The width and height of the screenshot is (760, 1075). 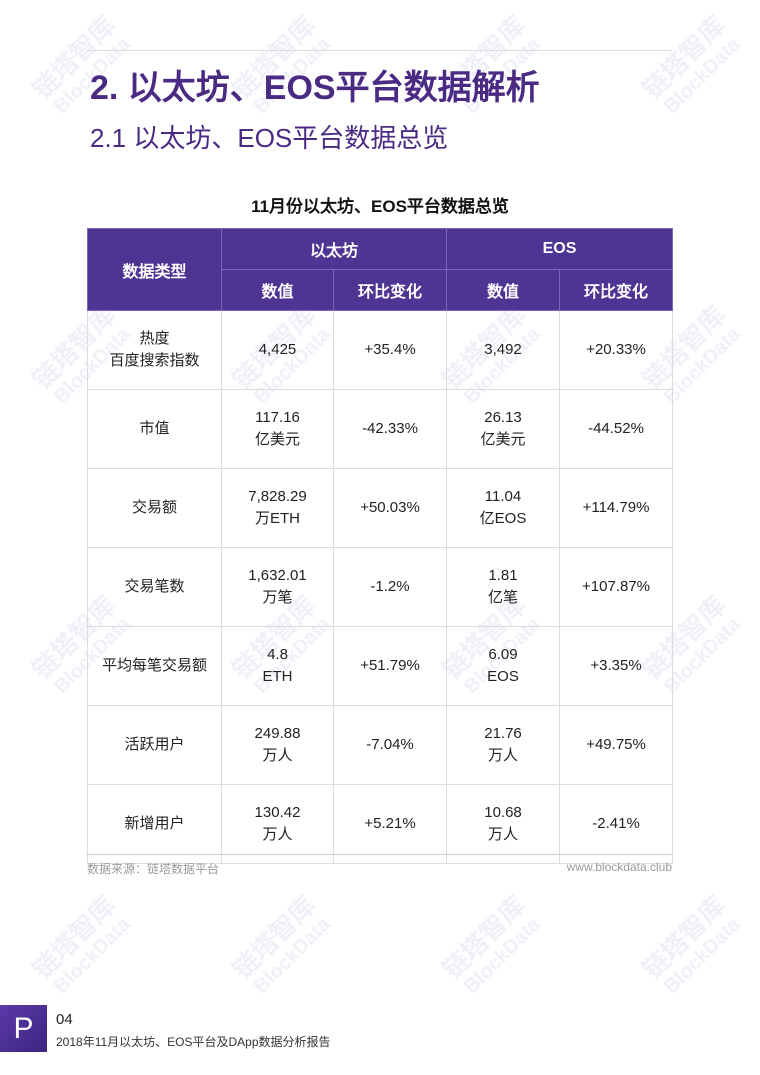 I want to click on cell-eth-change: +5.21%, so click(x=390, y=824).